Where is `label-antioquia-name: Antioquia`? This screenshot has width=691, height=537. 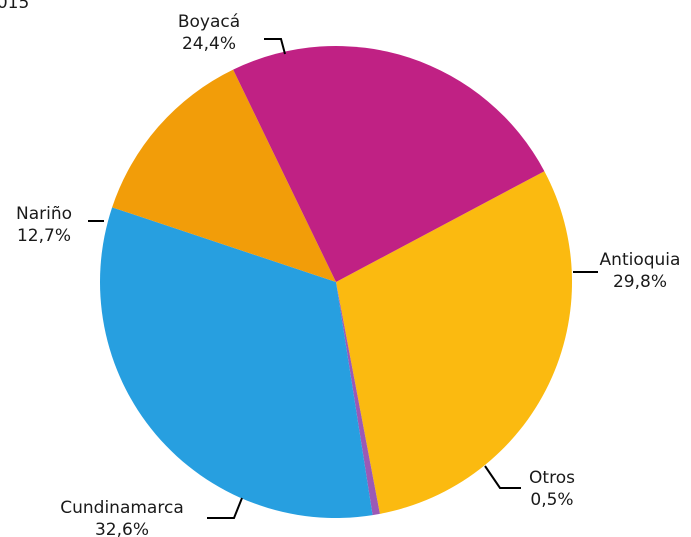
label-antioquia-name: Antioquia is located at coordinates (640, 260).